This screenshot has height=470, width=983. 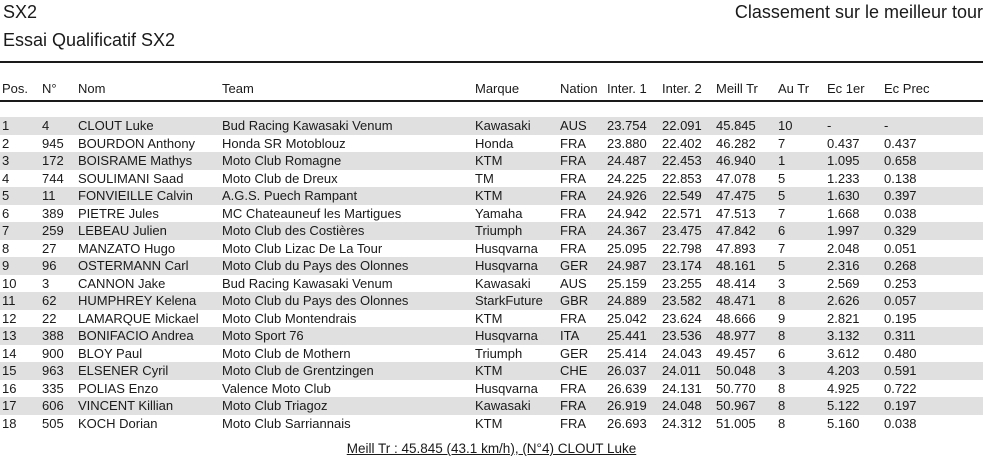 I want to click on column-header-best_lap: Meill Tr, so click(x=745, y=90).